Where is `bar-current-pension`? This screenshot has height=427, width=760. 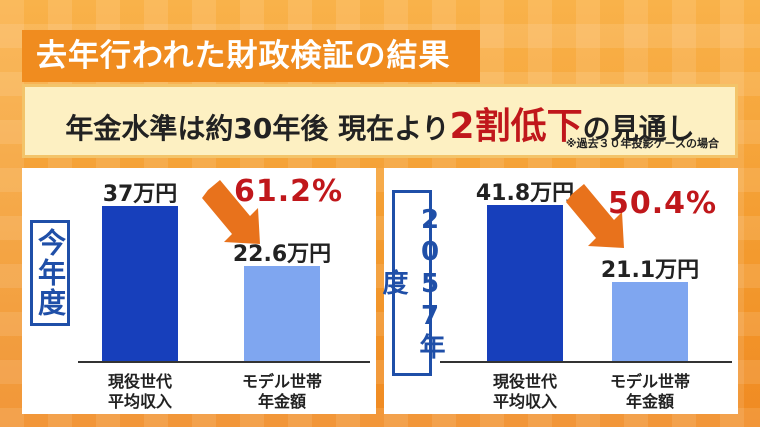
bar-current-pension is located at coordinates (282, 313).